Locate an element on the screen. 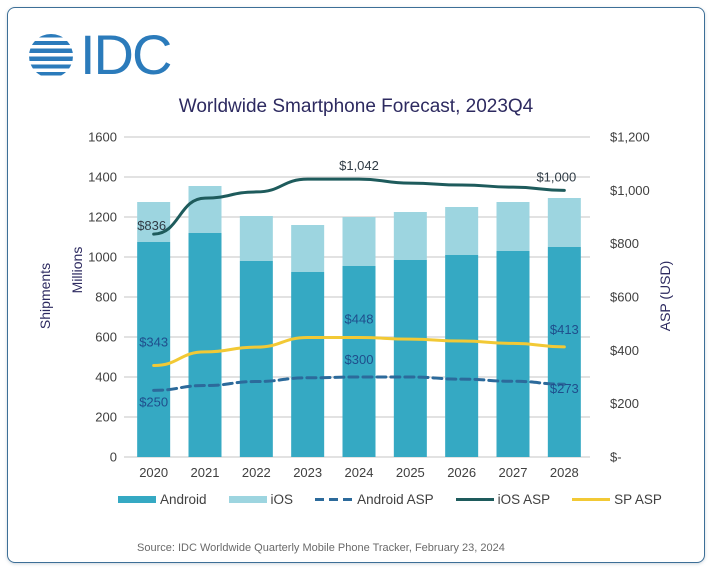  y-left-tick-label: 600 is located at coordinates (106, 337).